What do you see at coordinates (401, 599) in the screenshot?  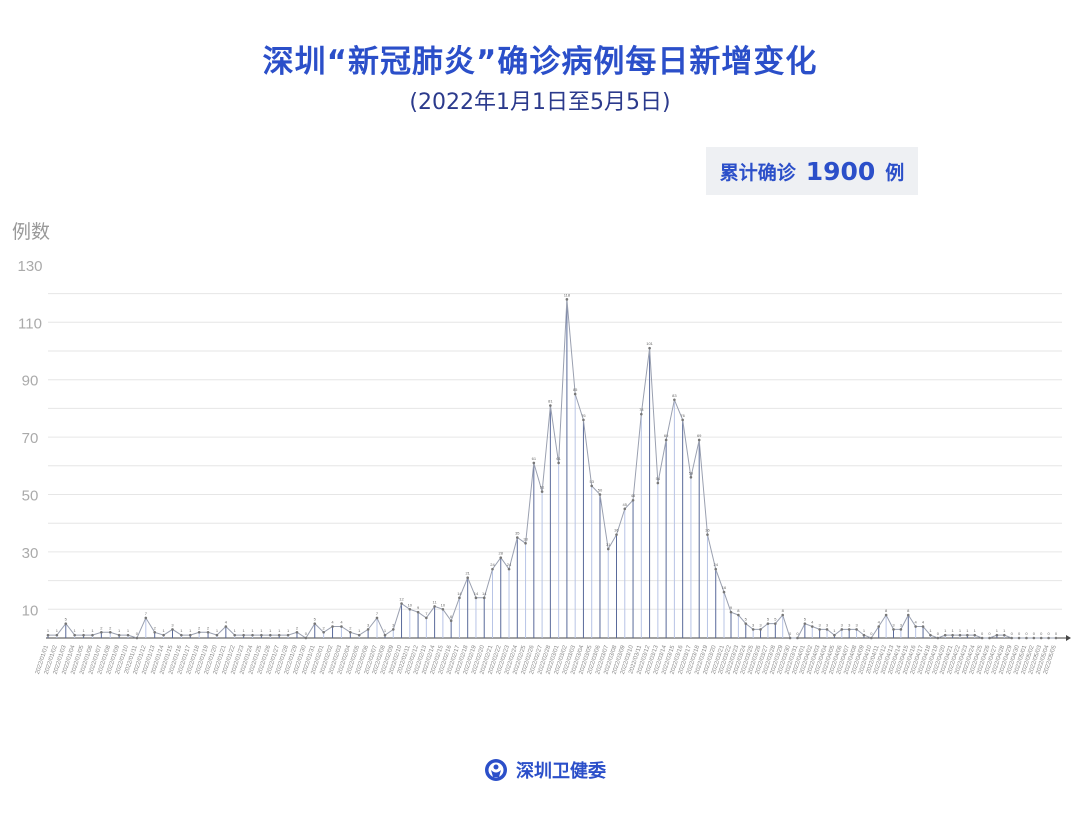 I see `data-label: 12` at bounding box center [401, 599].